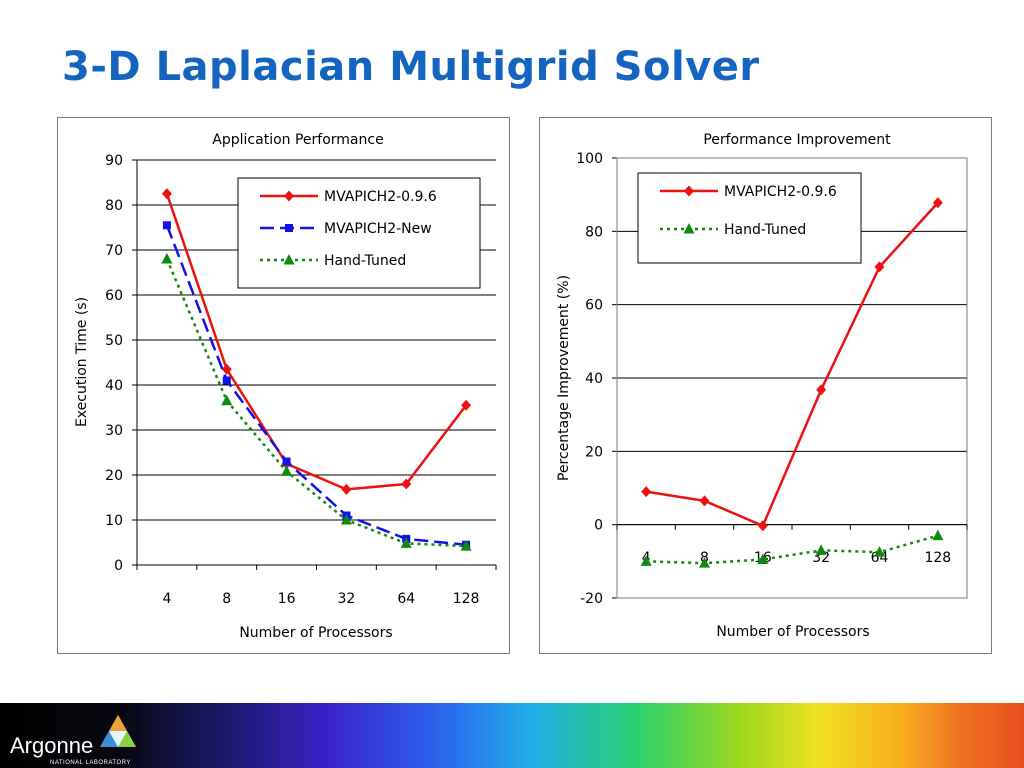 The image size is (1024, 768). Describe the element at coordinates (591, 599) in the screenshot. I see `y-tick-label: -20` at that location.